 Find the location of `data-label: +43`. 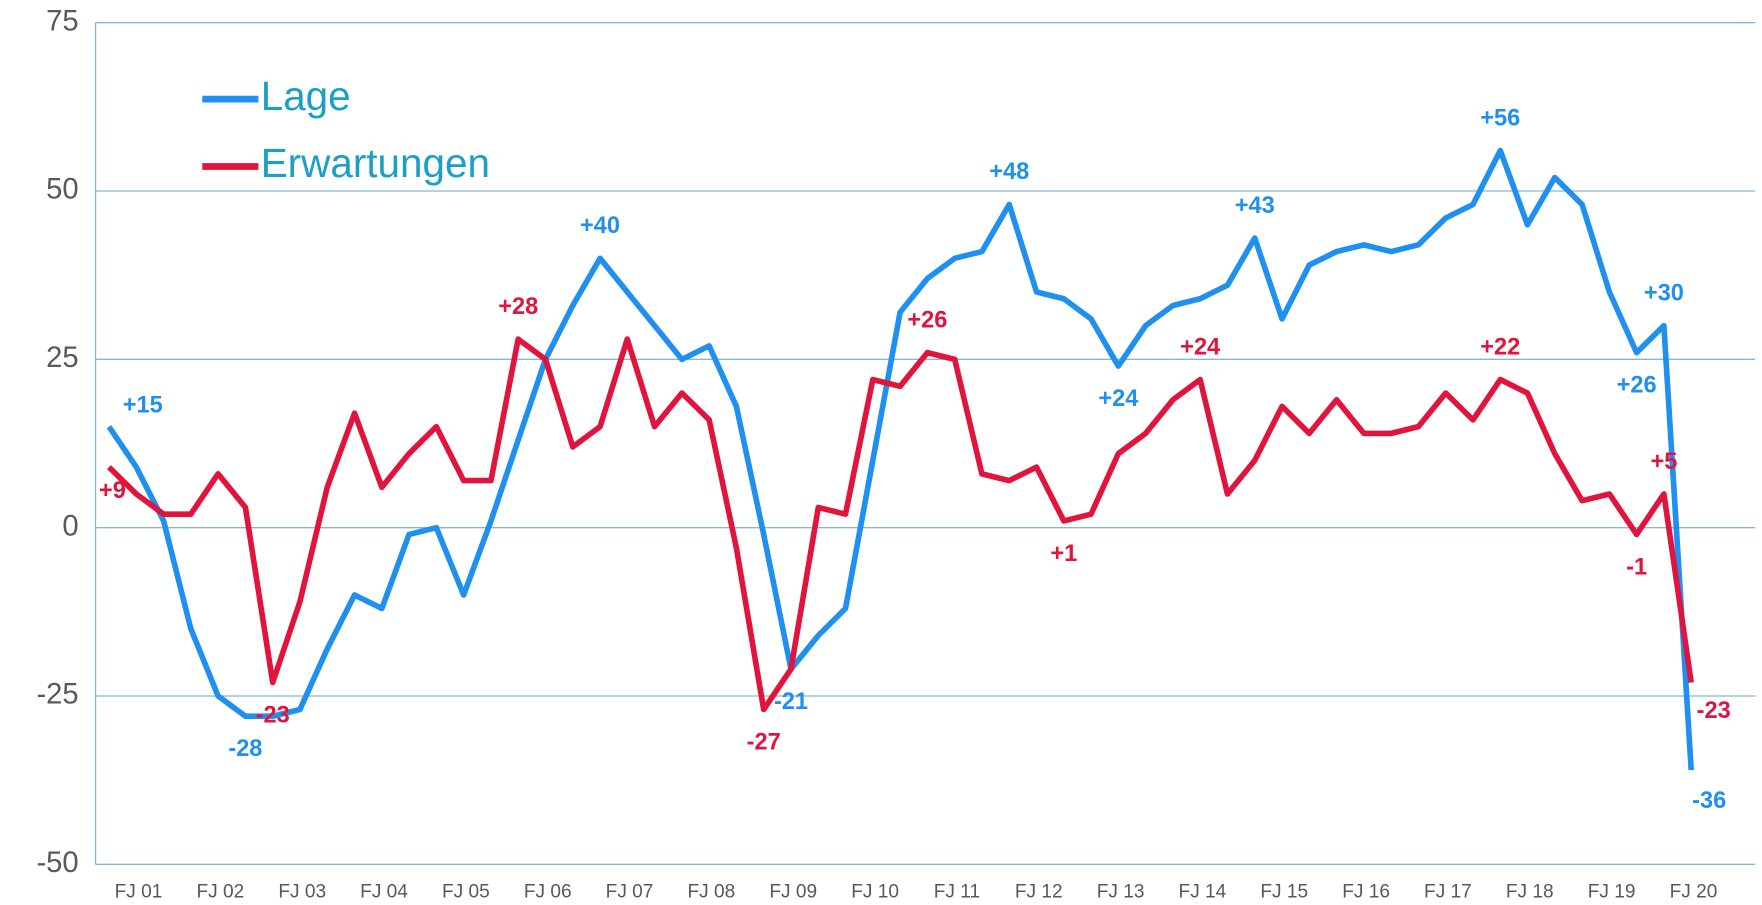

data-label: +43 is located at coordinates (1255, 205).